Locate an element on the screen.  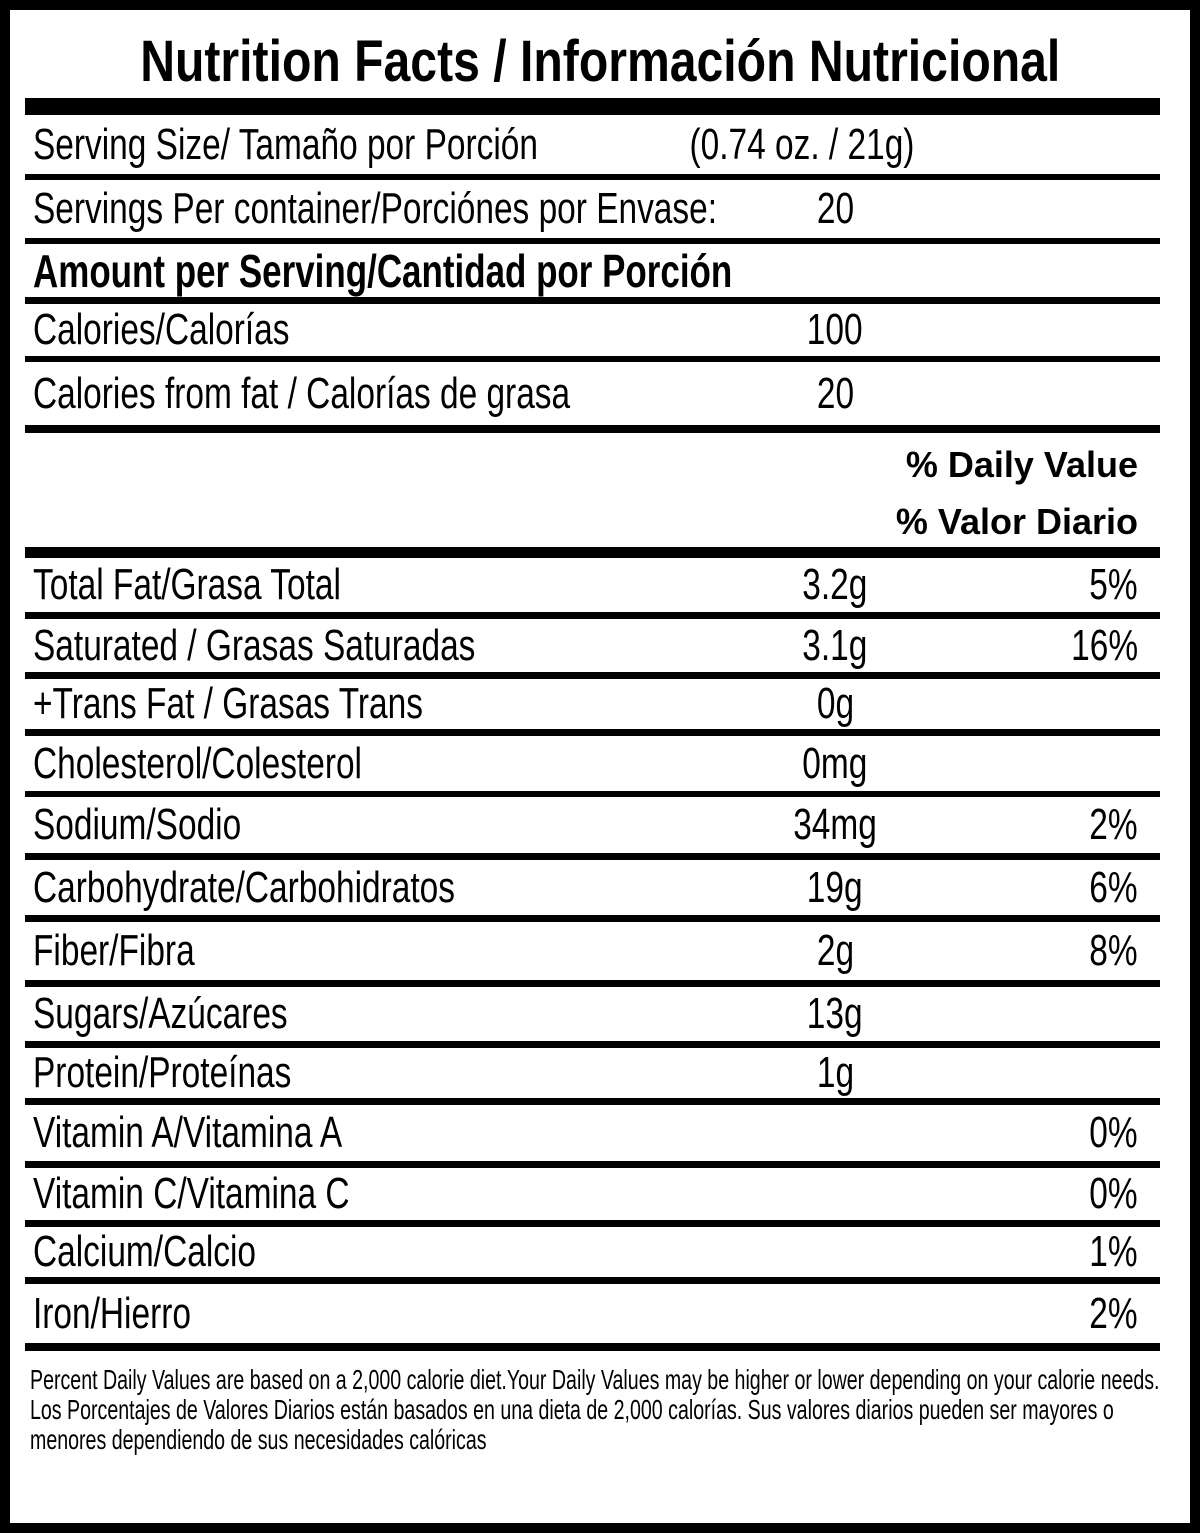
servings-per-container-value: 20 is located at coordinates (835, 208).